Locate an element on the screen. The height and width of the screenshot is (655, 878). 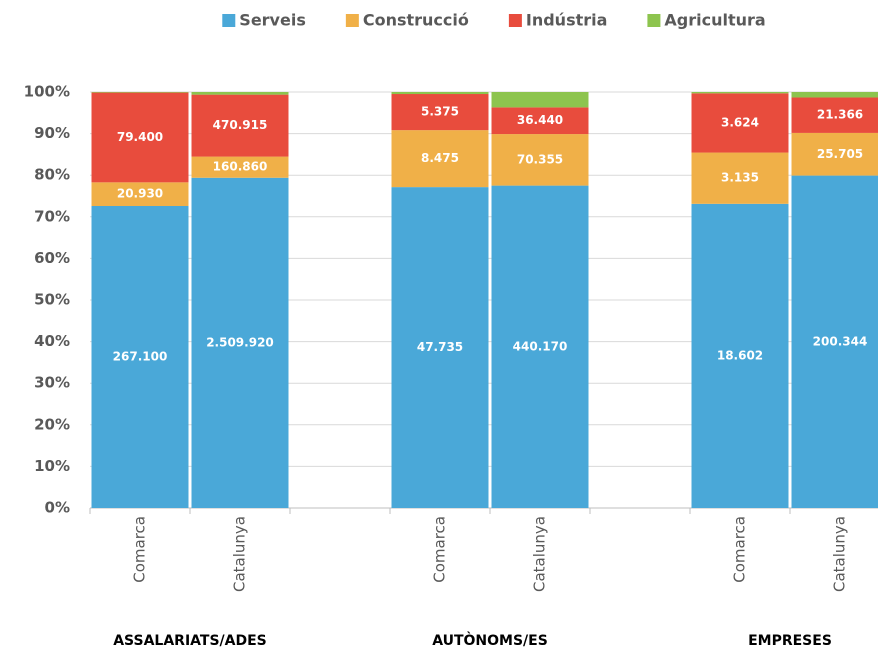
data-label: 70.355 is located at coordinates (540, 159).